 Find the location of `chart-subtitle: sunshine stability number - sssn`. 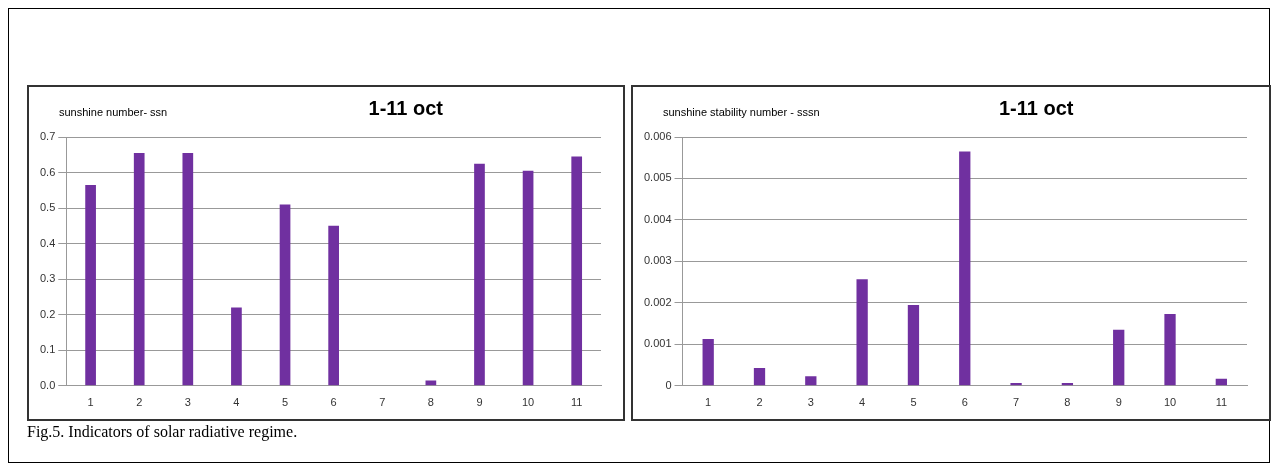

chart-subtitle: sunshine stability number - sssn is located at coordinates (741, 112).